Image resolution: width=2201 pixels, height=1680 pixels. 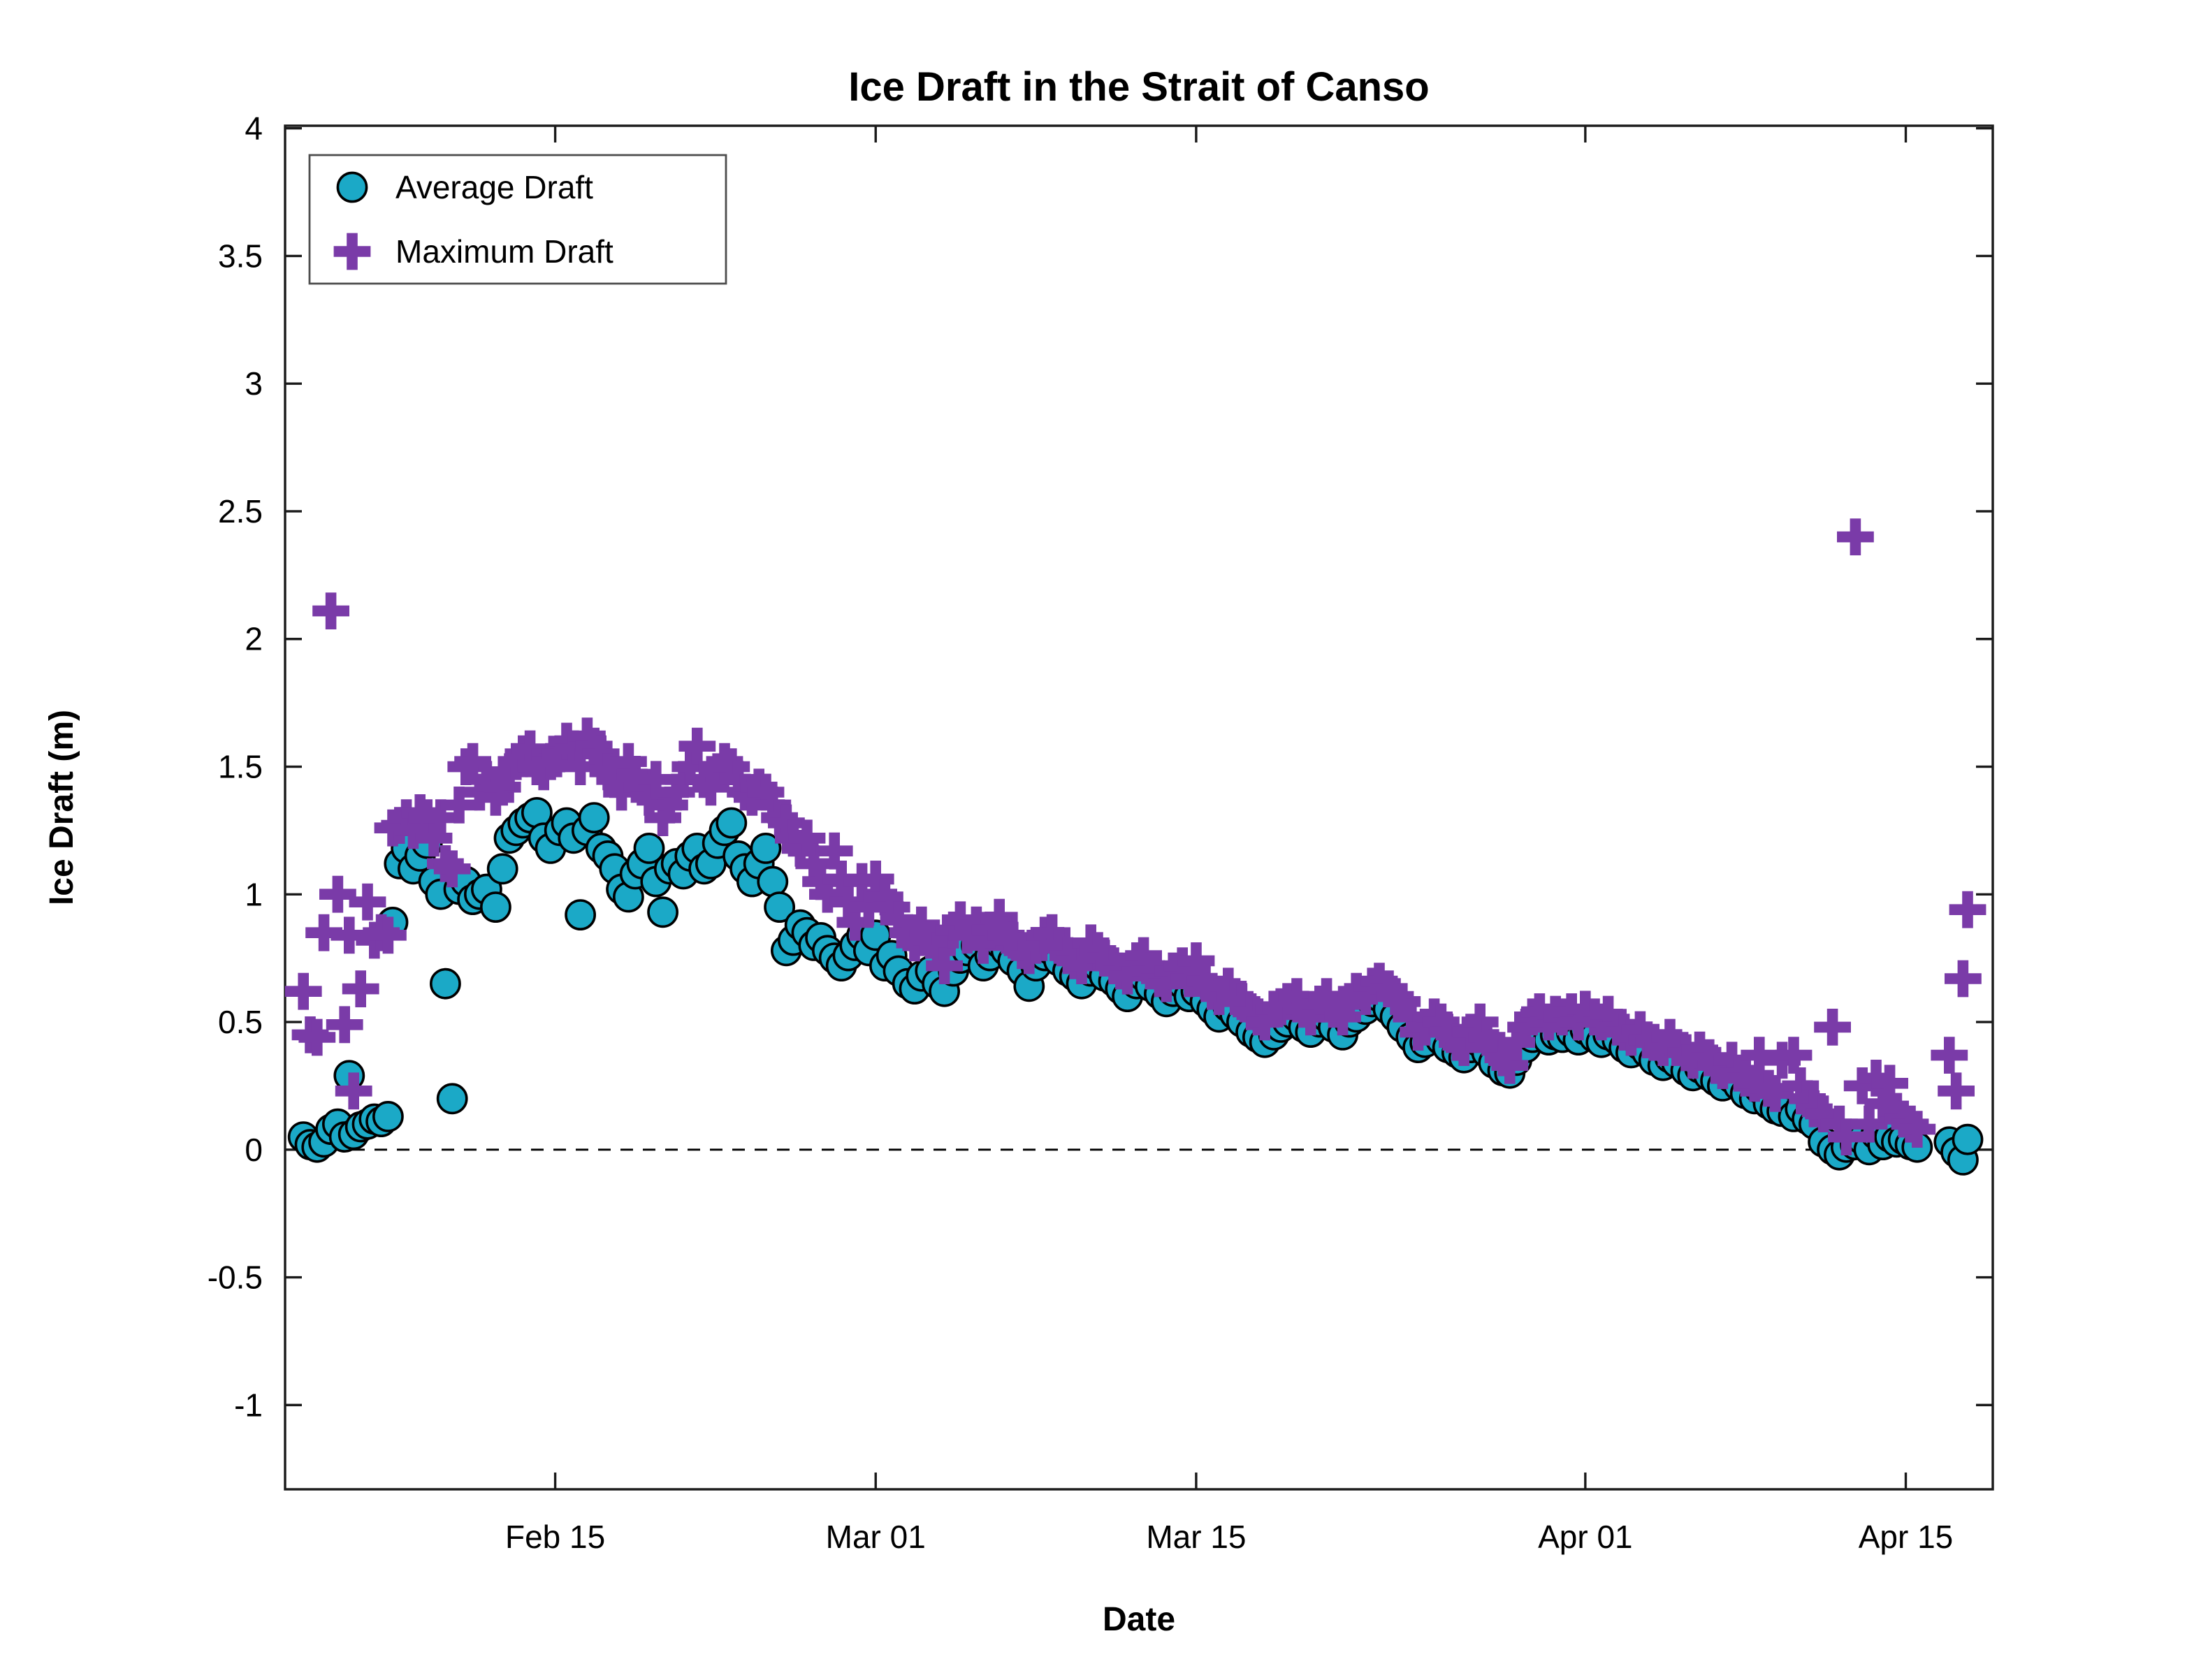 I want to click on x-tick-label: Apr 15, so click(x=1906, y=1537).